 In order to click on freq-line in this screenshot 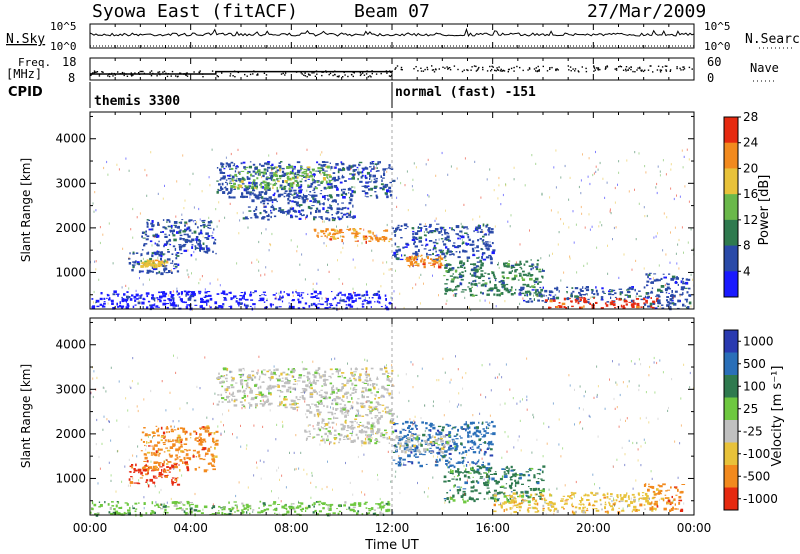, I will do `click(241, 72)`.